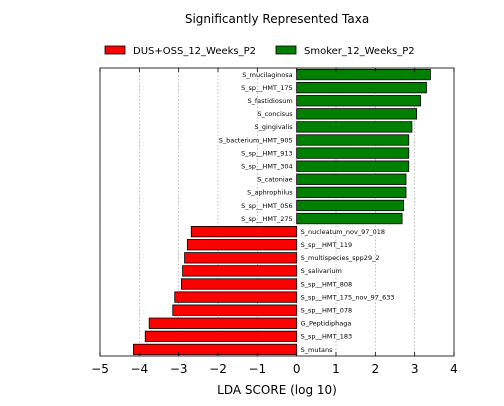 The image size is (504, 406). Describe the element at coordinates (115, 50) in the screenshot. I see `legend-swatch-dus-oss` at that location.